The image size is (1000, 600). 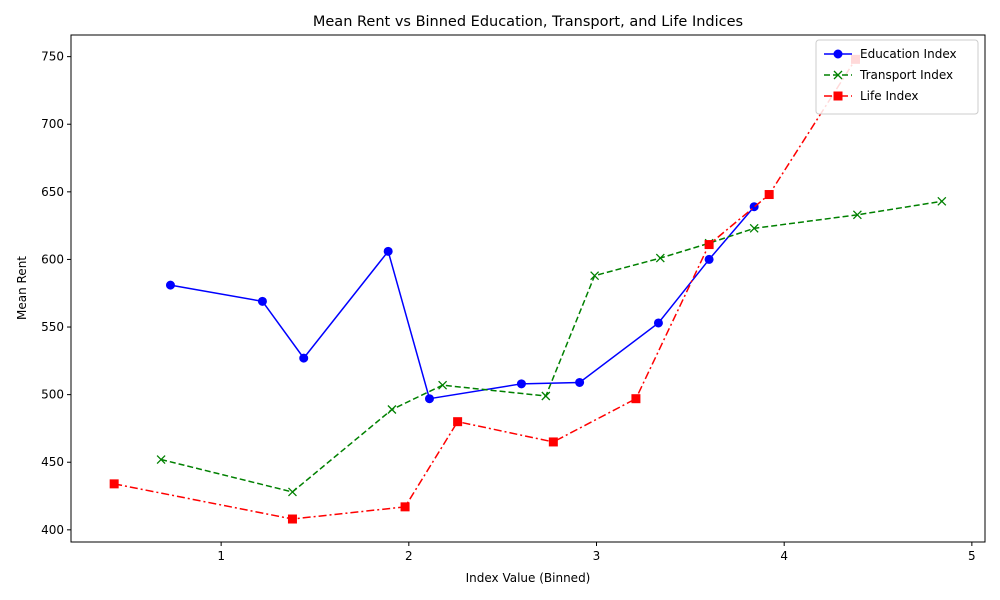 I want to click on y-tick-label: 550, so click(x=52, y=327).